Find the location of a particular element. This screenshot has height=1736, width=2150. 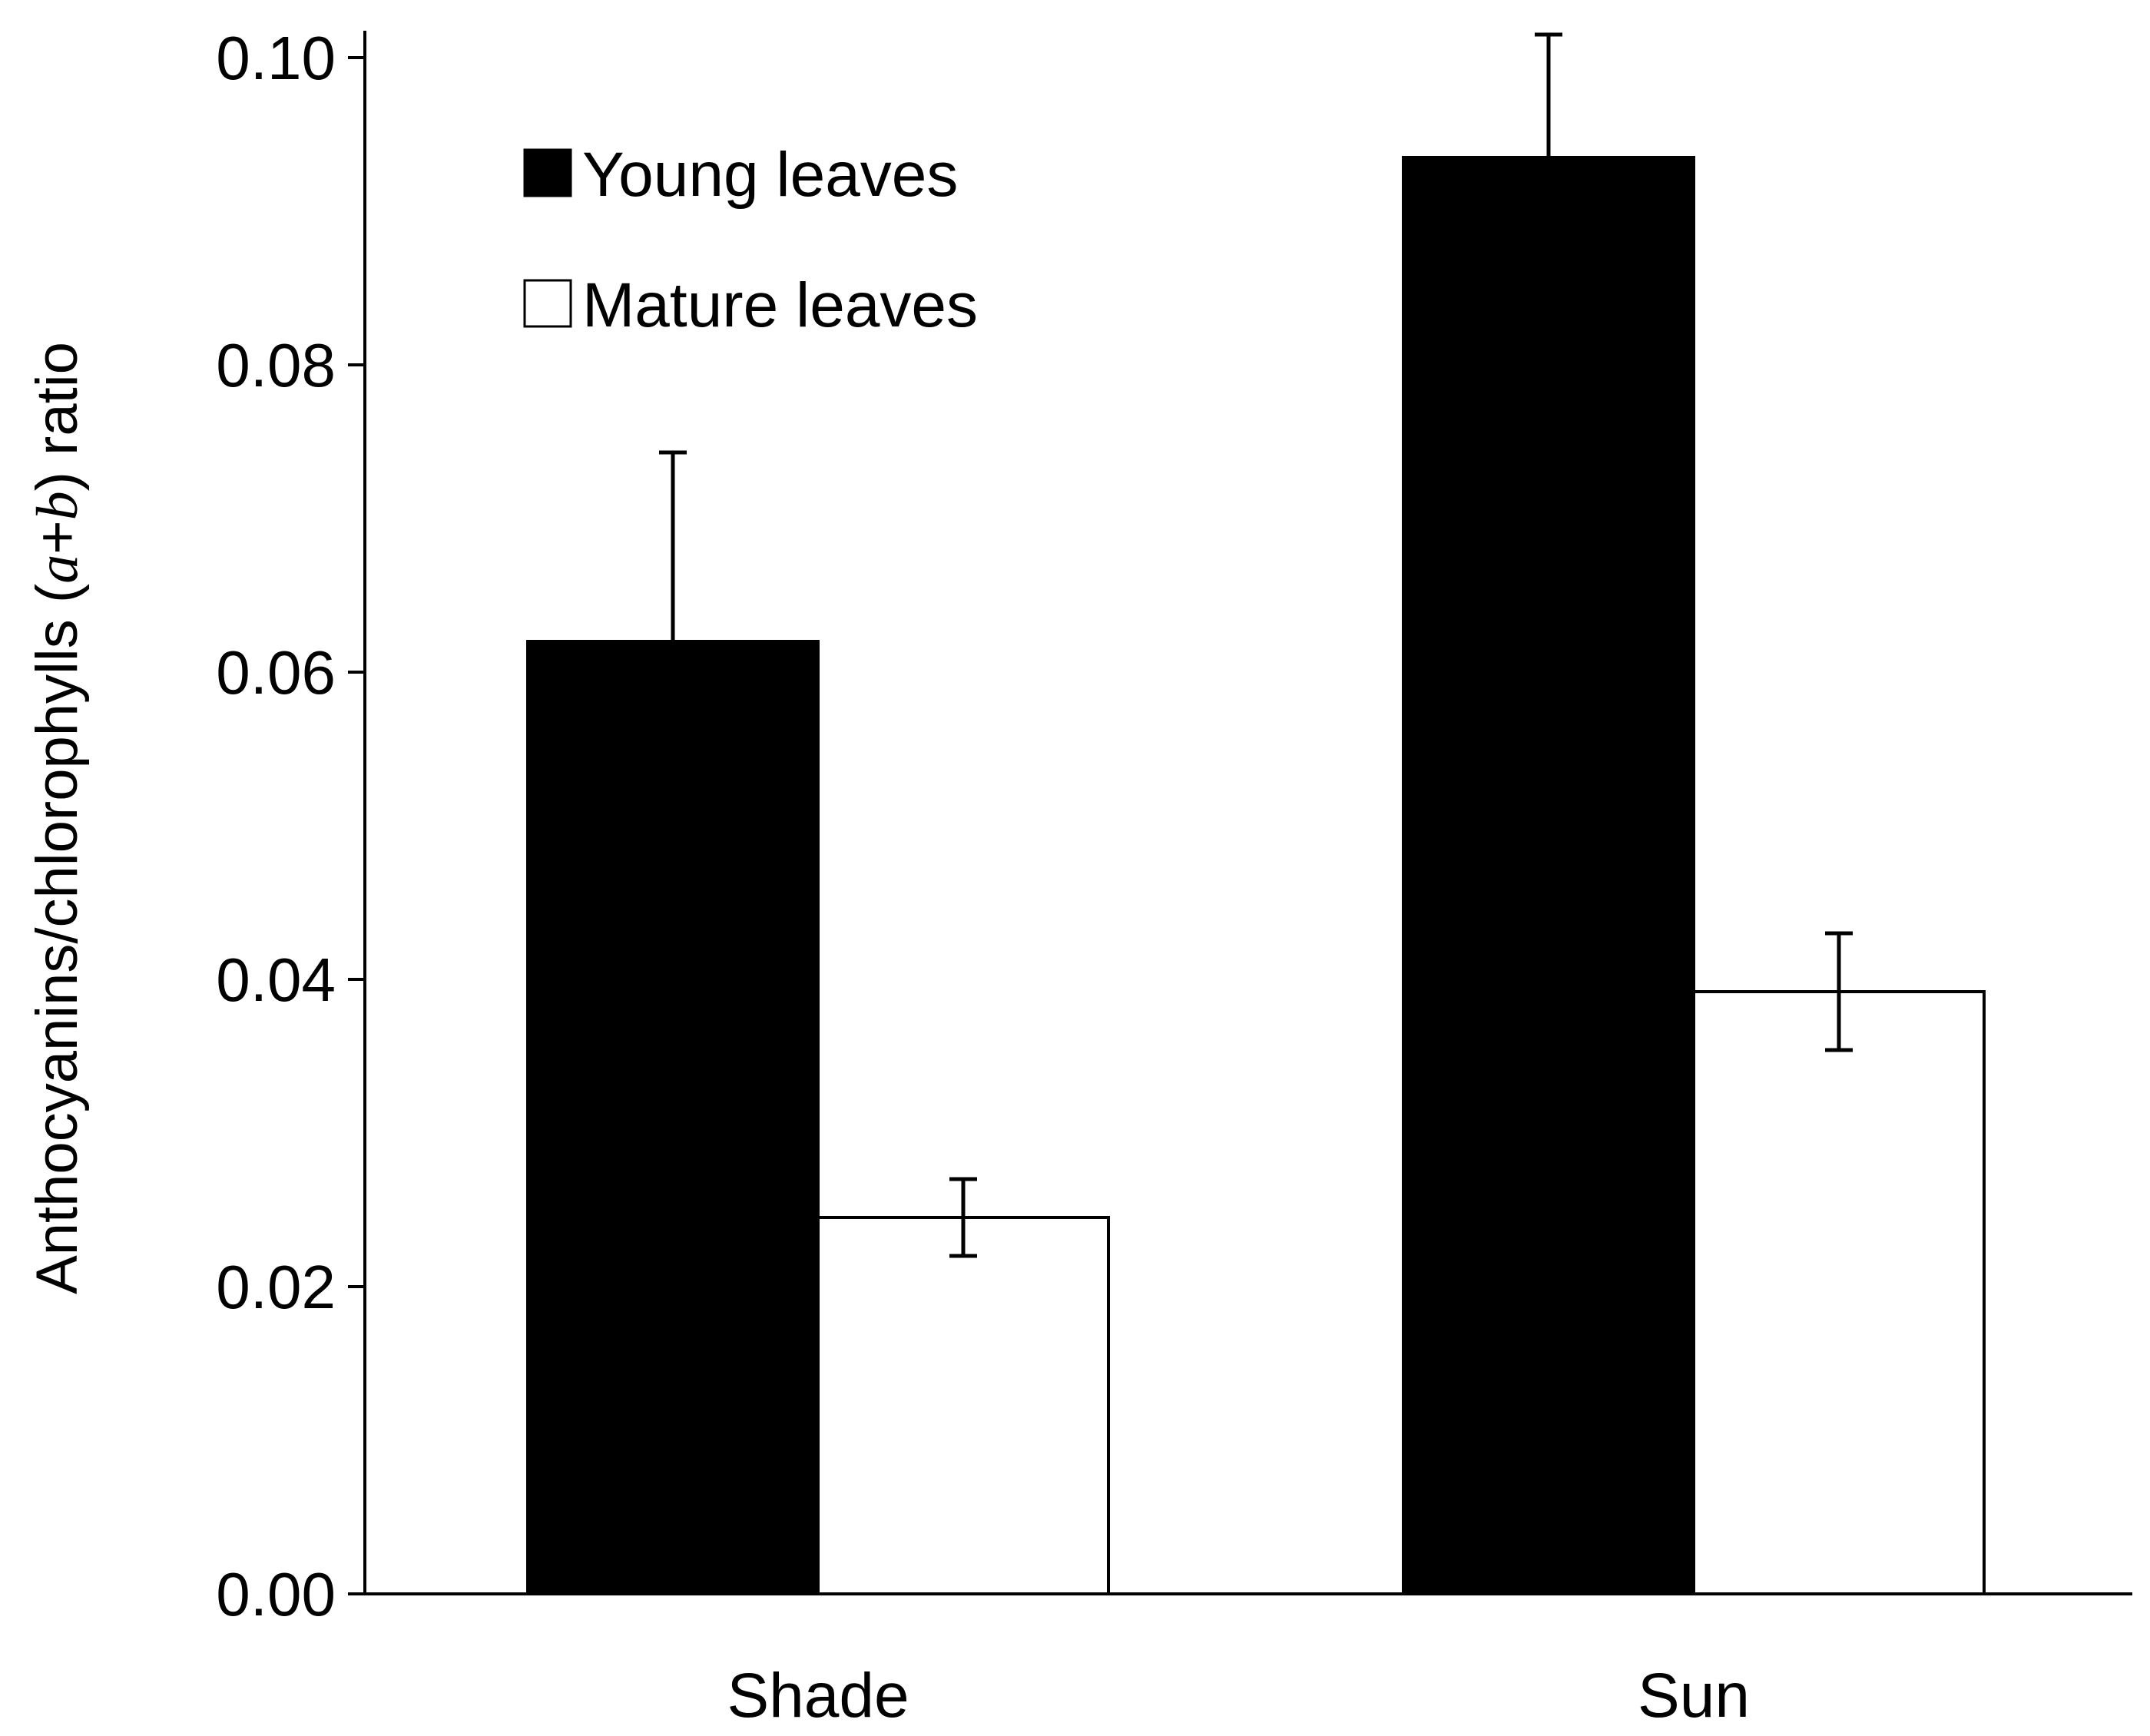

legend-swatch-young is located at coordinates (547, 173).